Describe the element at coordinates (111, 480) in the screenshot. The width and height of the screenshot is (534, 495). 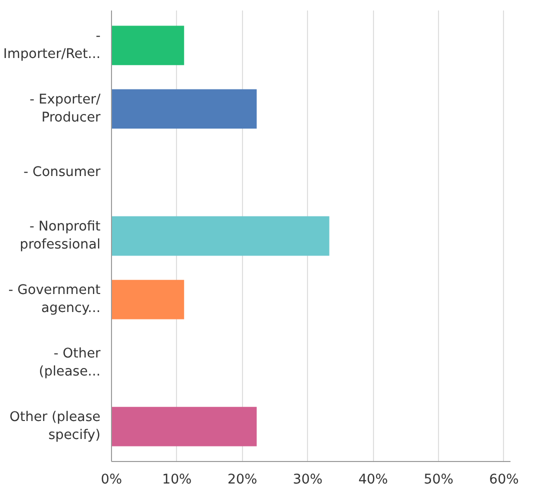
I see `x-tick-label: 0%` at that location.